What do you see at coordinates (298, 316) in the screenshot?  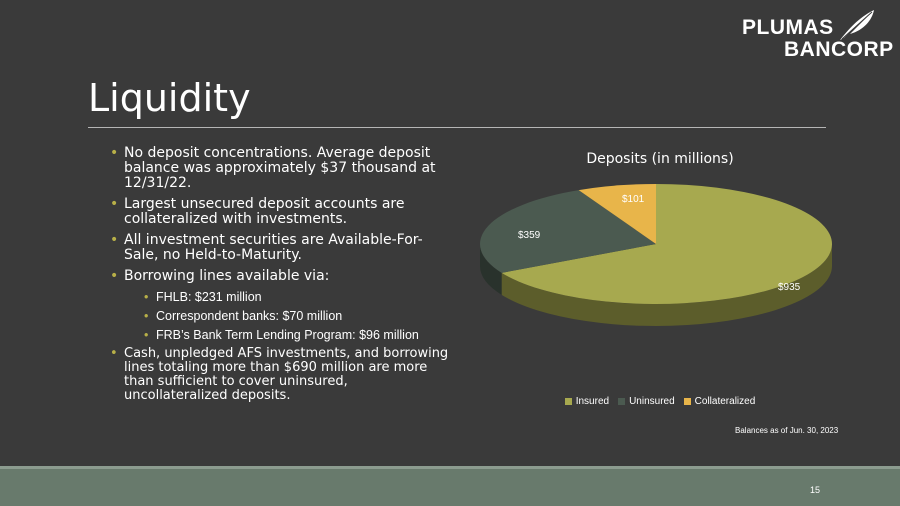 I see `sub-bullet-item: Correspondent banks: $70 million` at bounding box center [298, 316].